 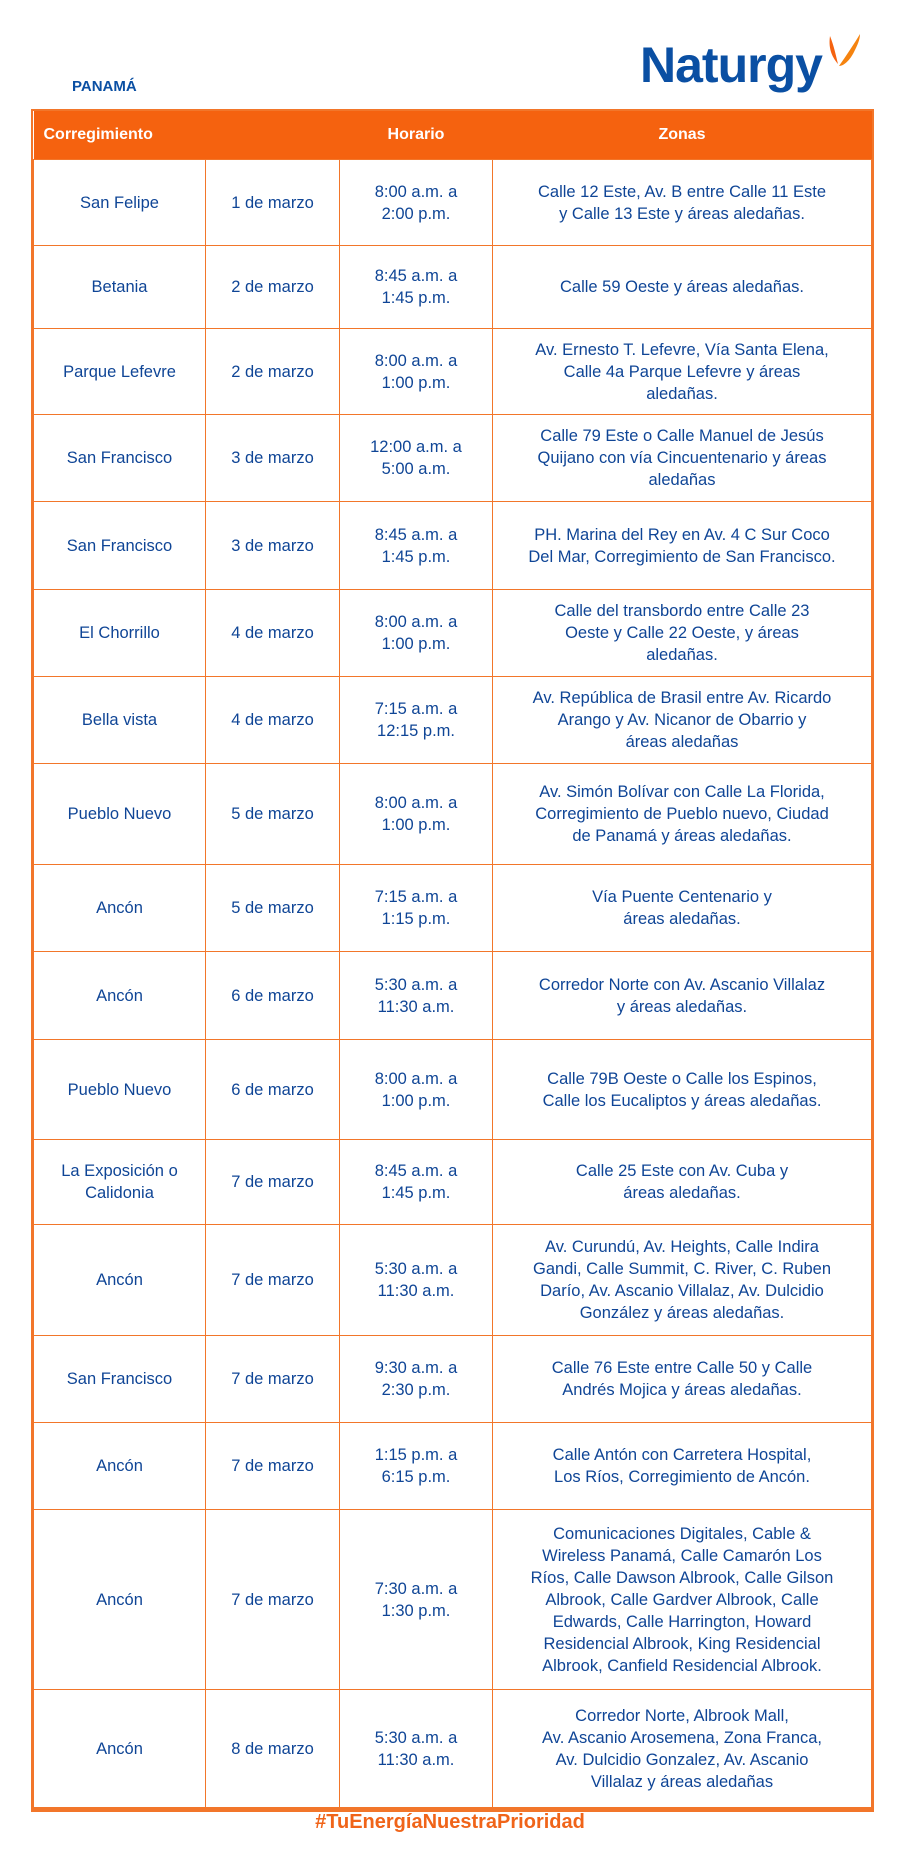 What do you see at coordinates (416, 1379) in the screenshot?
I see `cell-horario: 9:30 a.m. a 2:30 p.m.` at bounding box center [416, 1379].